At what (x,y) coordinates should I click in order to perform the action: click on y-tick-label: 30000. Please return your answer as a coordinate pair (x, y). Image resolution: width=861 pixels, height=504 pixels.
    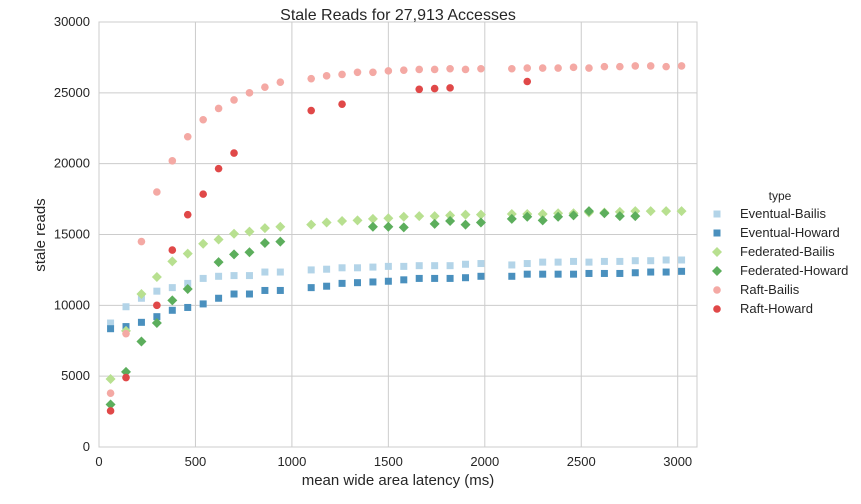
    Looking at the image, I should click on (72, 21).